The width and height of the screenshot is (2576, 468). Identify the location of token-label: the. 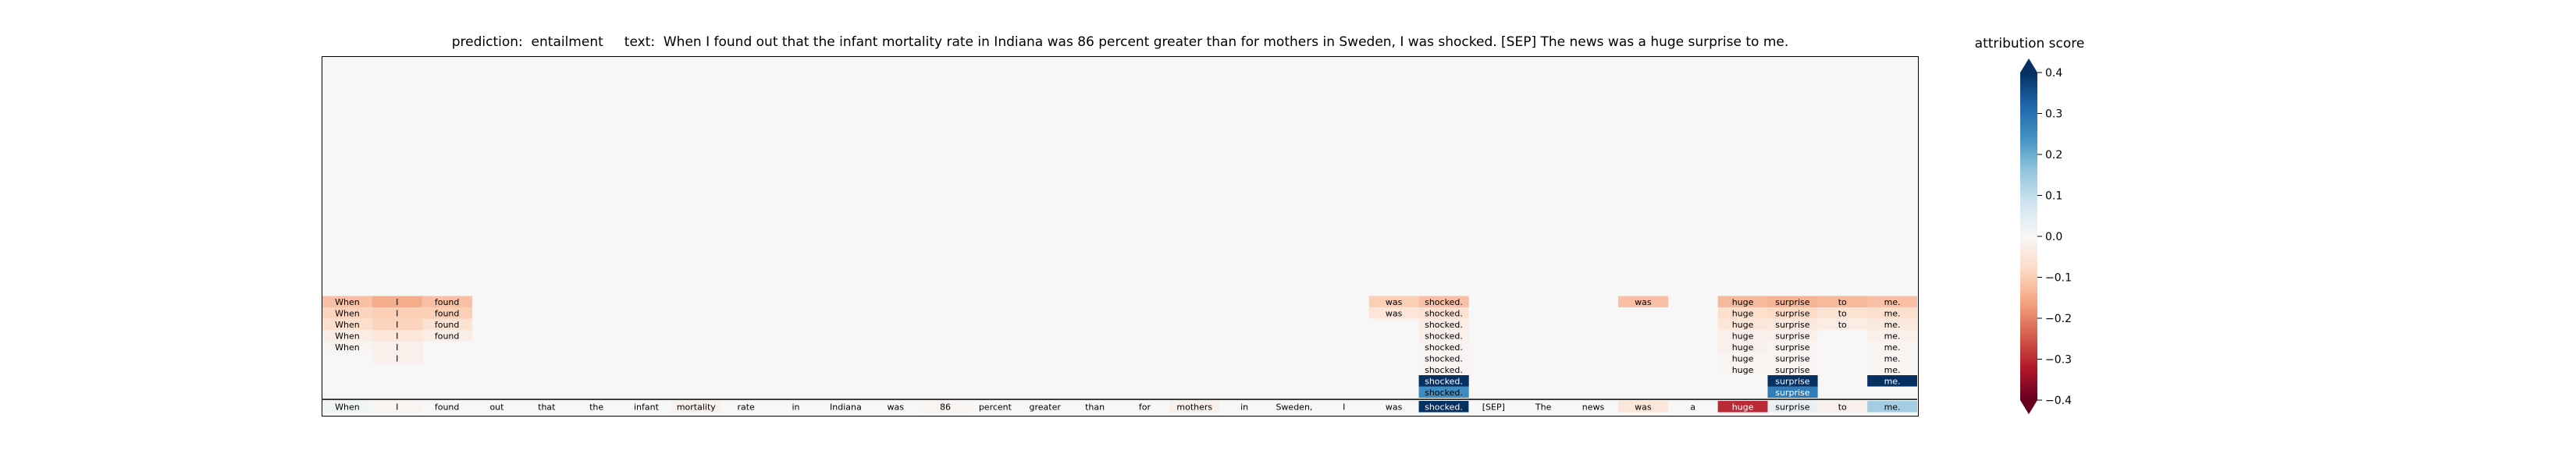
(596, 407).